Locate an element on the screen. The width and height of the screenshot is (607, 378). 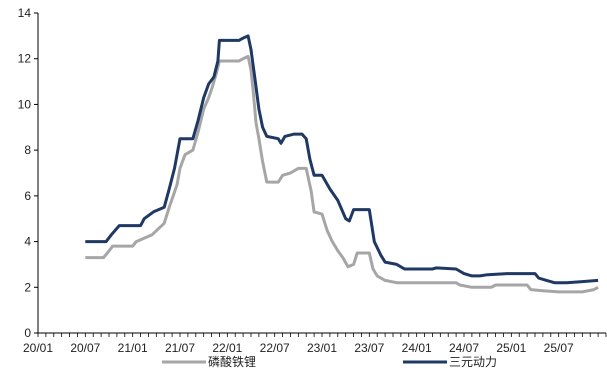
y-tick-label: 12 is located at coordinates (25, 59).